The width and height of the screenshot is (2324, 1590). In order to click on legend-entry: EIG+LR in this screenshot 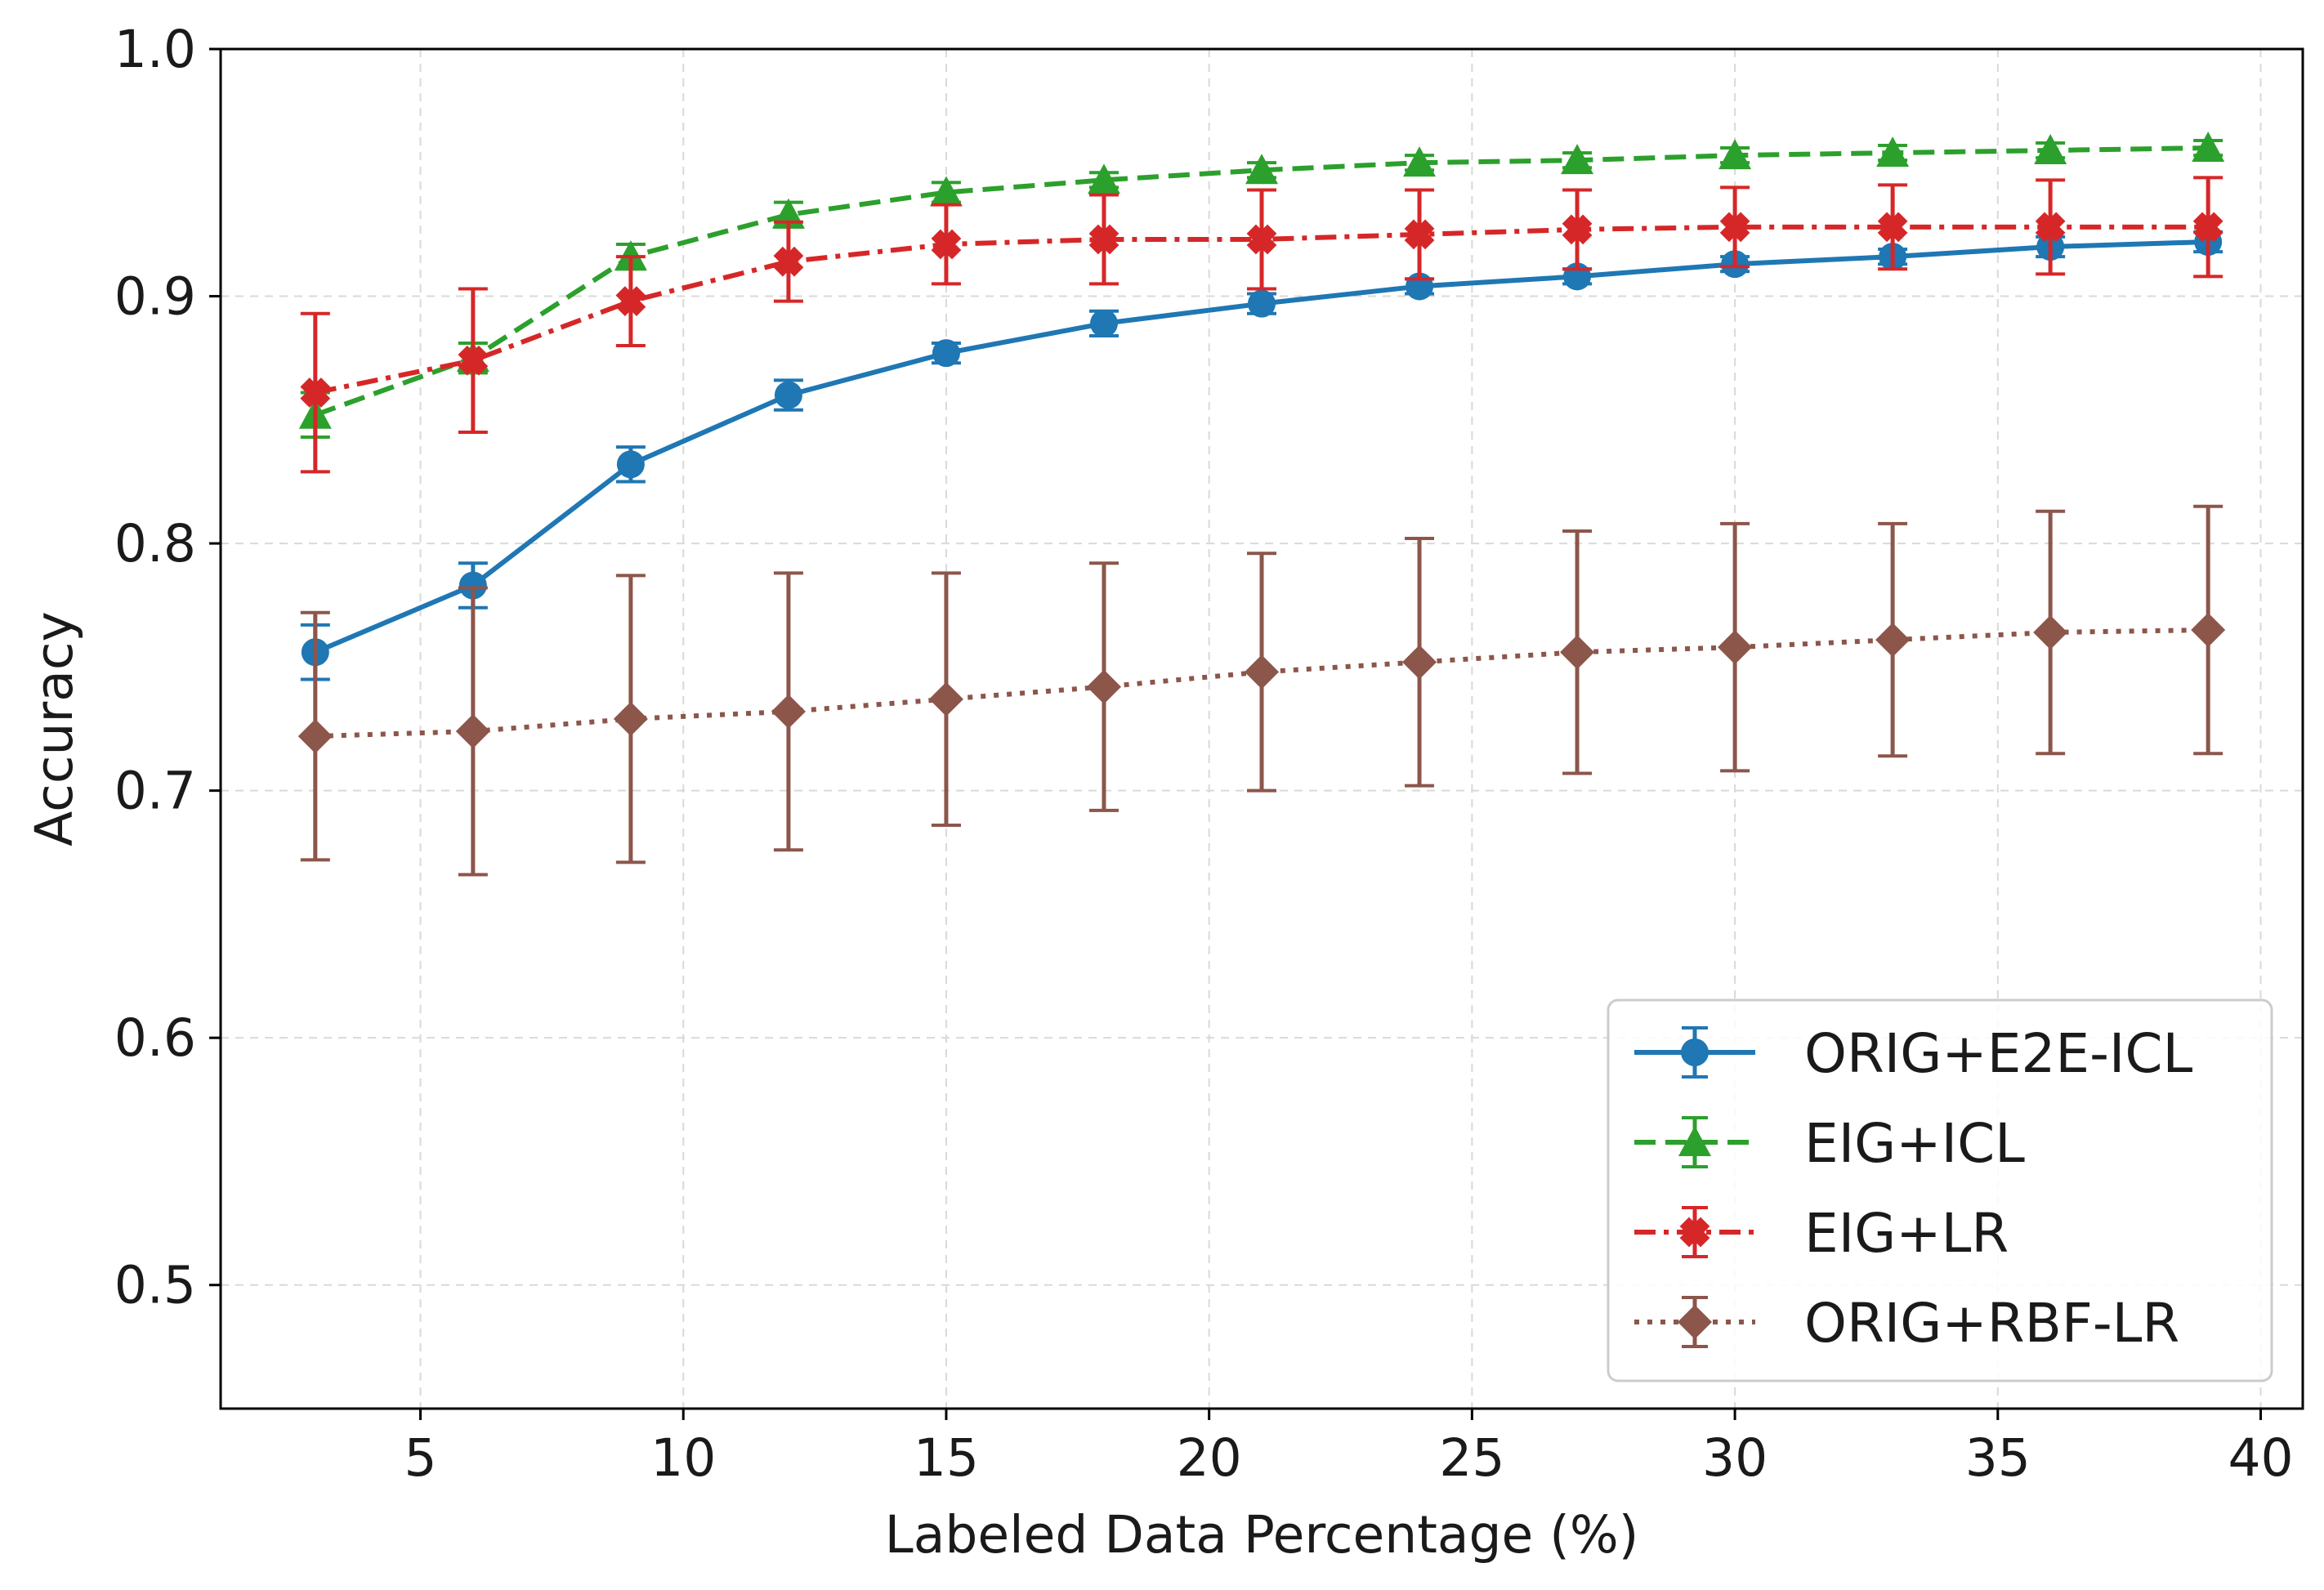, I will do `click(1821, 1233)`.